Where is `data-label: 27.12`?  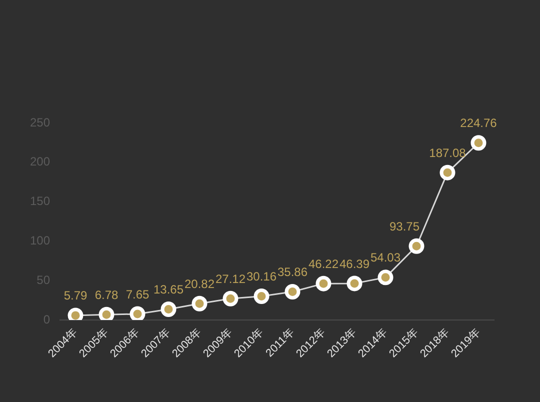
data-label: 27.12 is located at coordinates (230, 279).